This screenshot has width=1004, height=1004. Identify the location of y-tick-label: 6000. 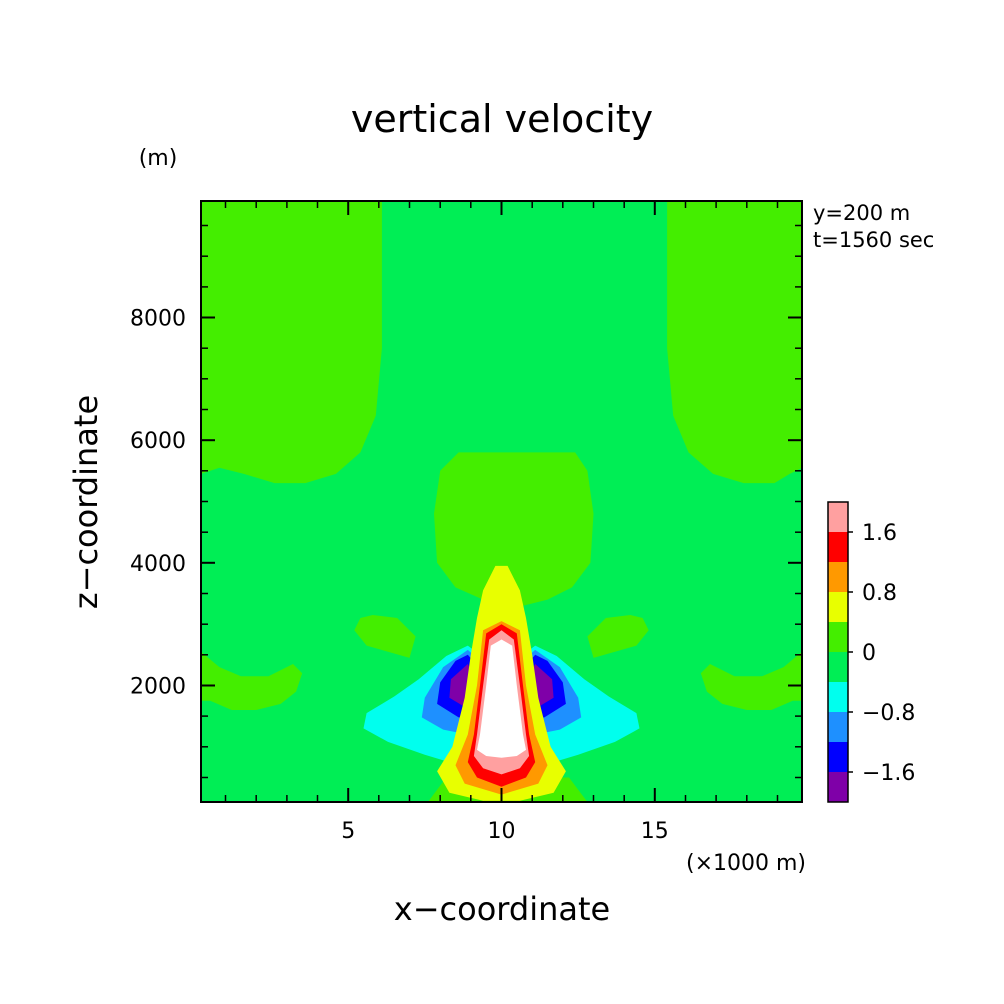
(158, 441).